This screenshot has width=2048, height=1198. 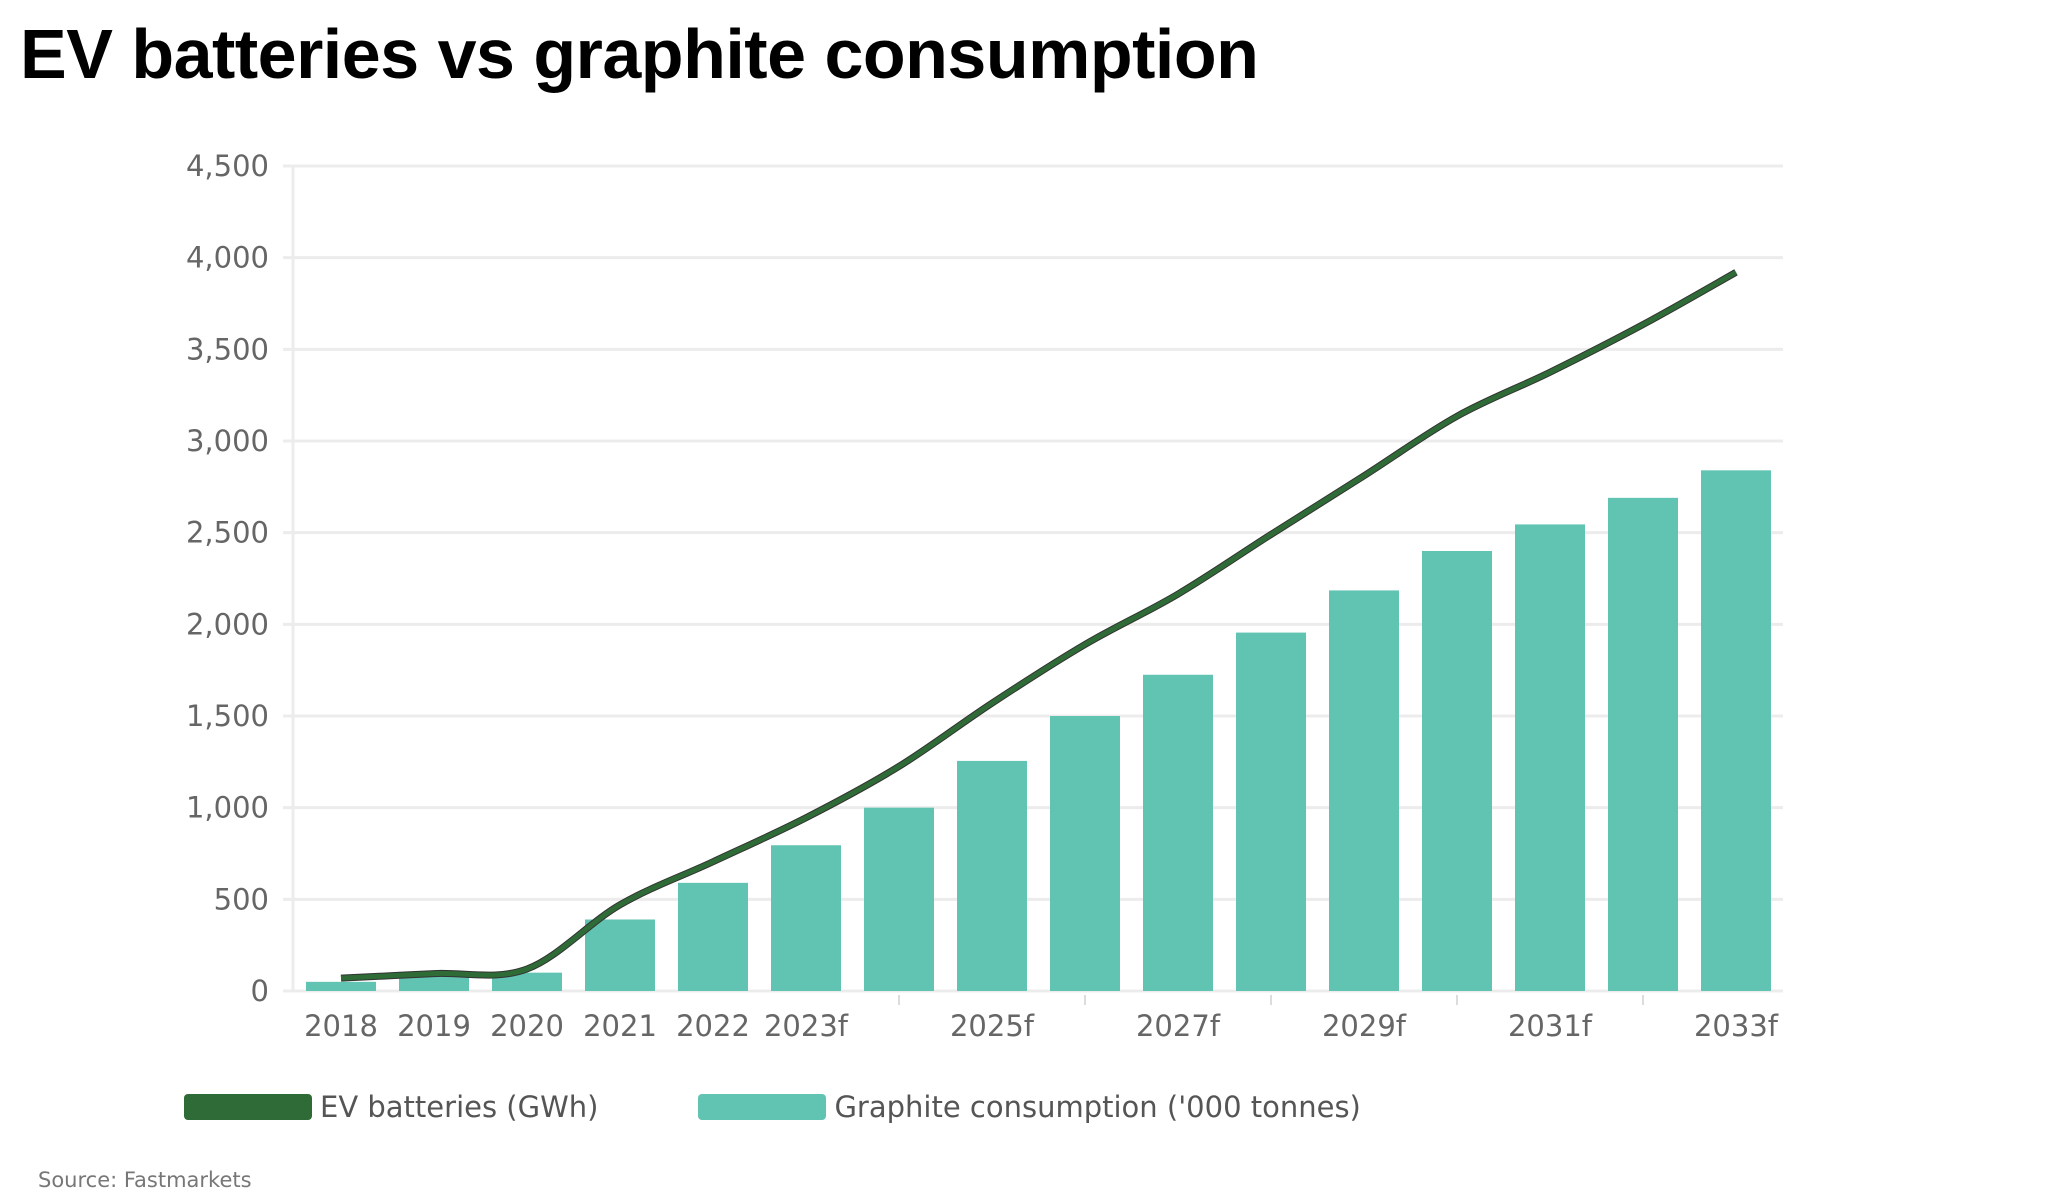 I want to click on legend-item-graphite: Graphite consumption ('000 tonnes), so click(x=1029, y=1107).